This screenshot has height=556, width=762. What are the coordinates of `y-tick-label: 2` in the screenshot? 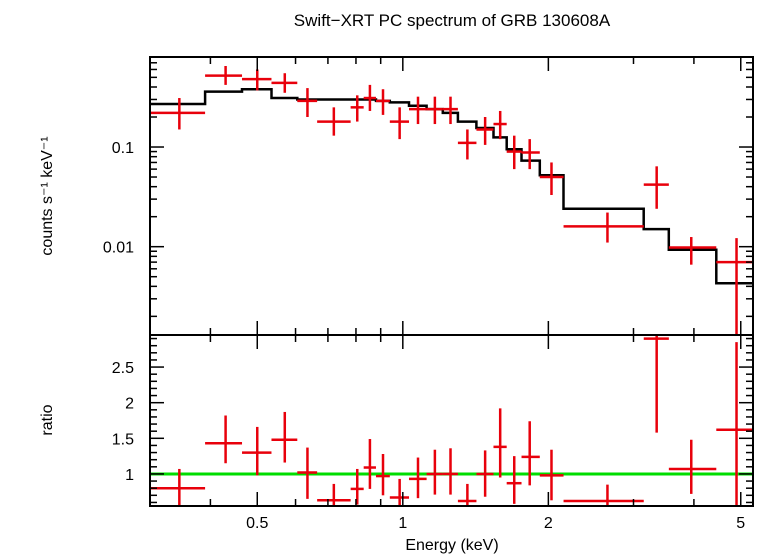 It's located at (129, 404).